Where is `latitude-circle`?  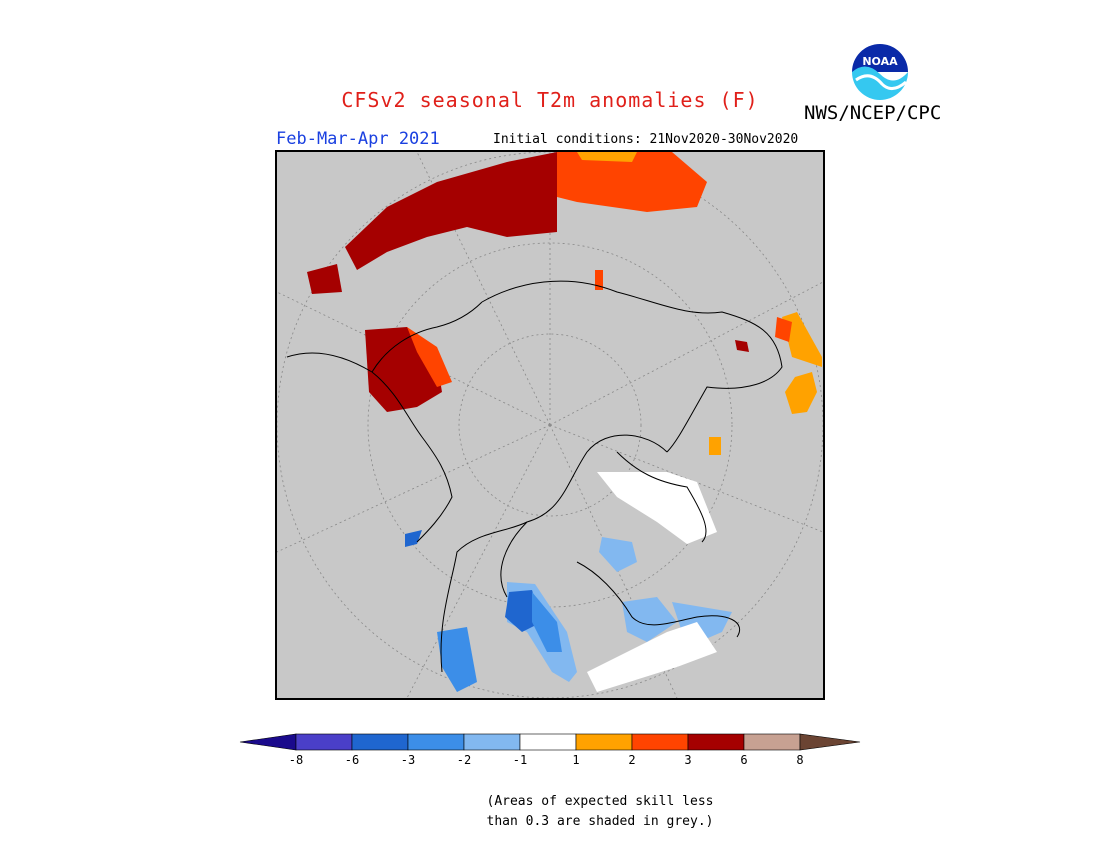
latitude-circle is located at coordinates (550, 425).